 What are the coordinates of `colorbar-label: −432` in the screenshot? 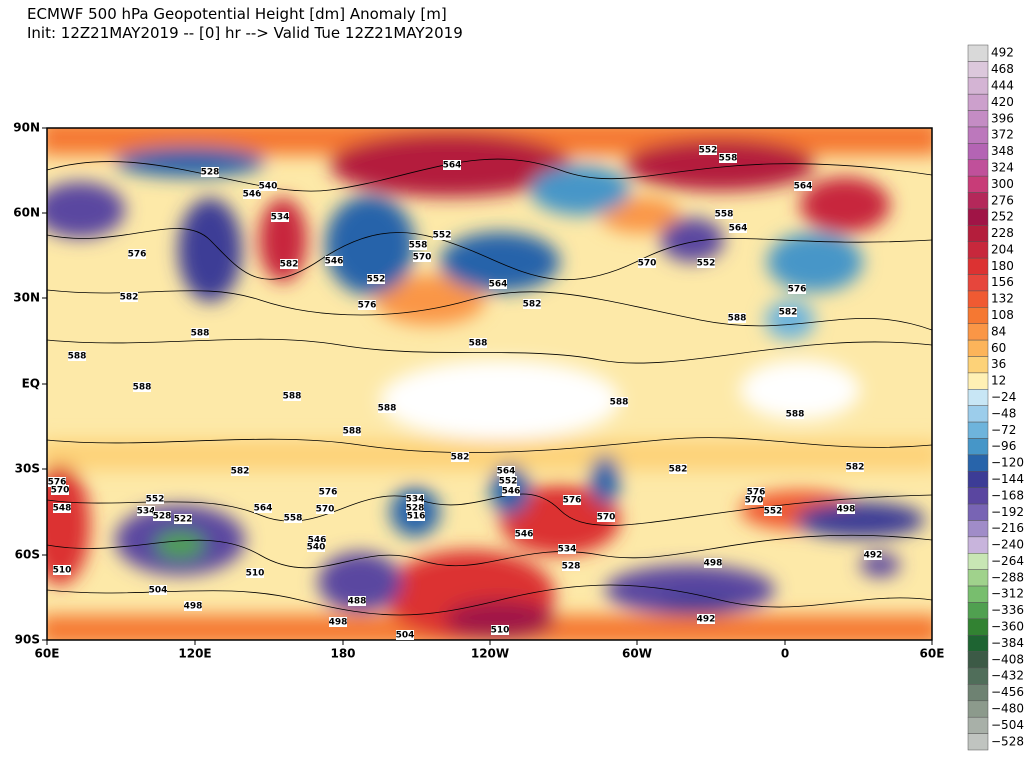 It's located at (1007, 676).